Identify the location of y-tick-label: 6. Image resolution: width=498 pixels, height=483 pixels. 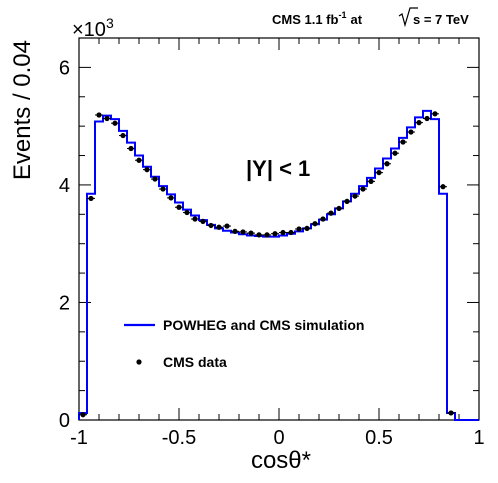
(64, 68).